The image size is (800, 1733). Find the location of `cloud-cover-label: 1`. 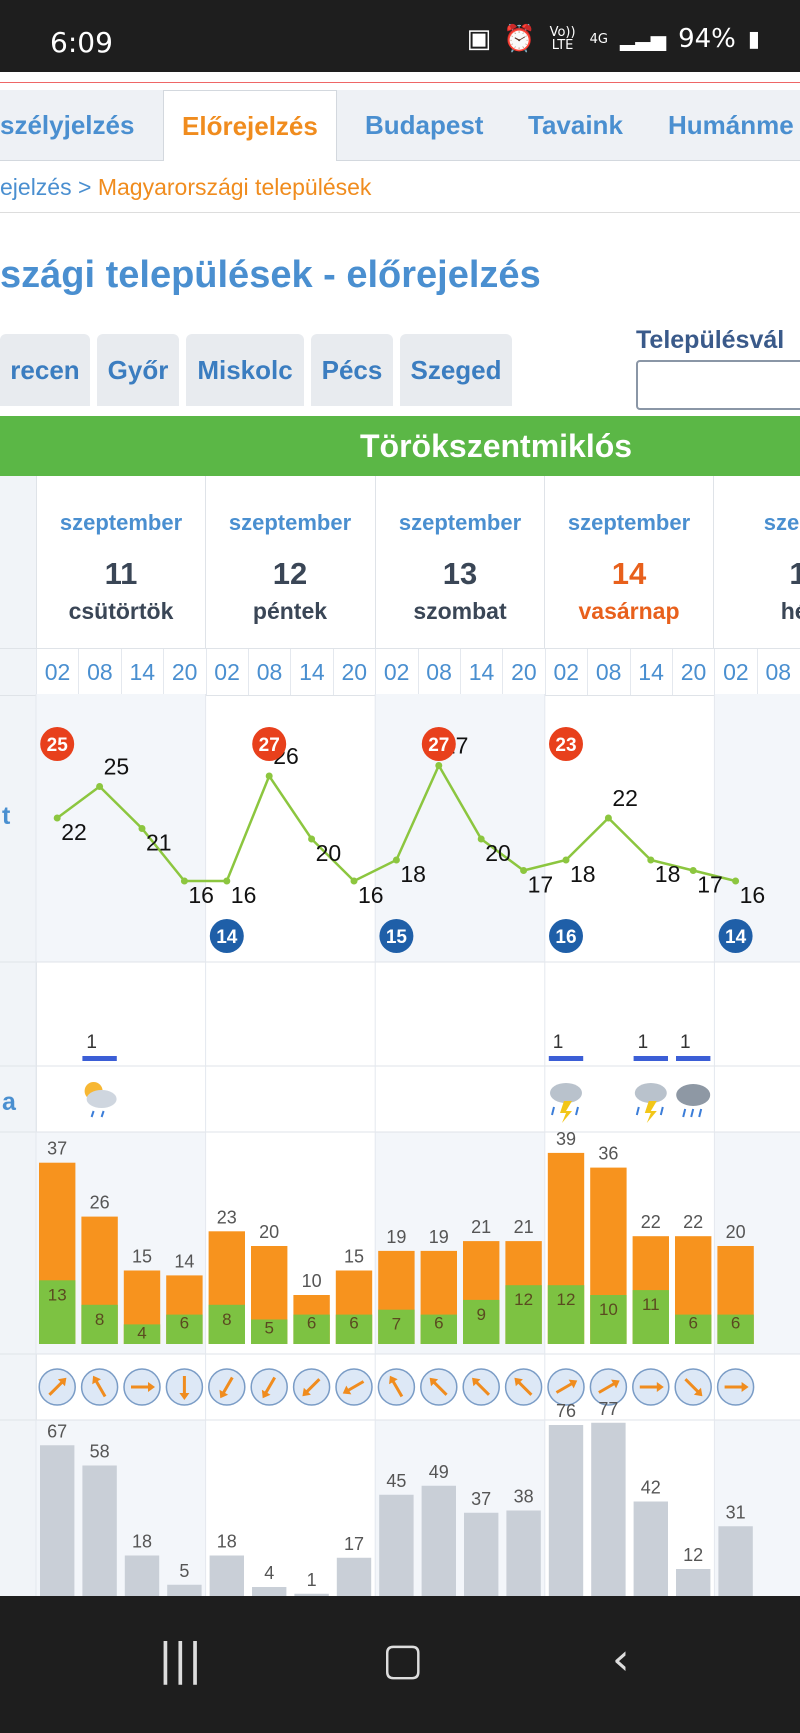

cloud-cover-label: 1 is located at coordinates (312, 1580).